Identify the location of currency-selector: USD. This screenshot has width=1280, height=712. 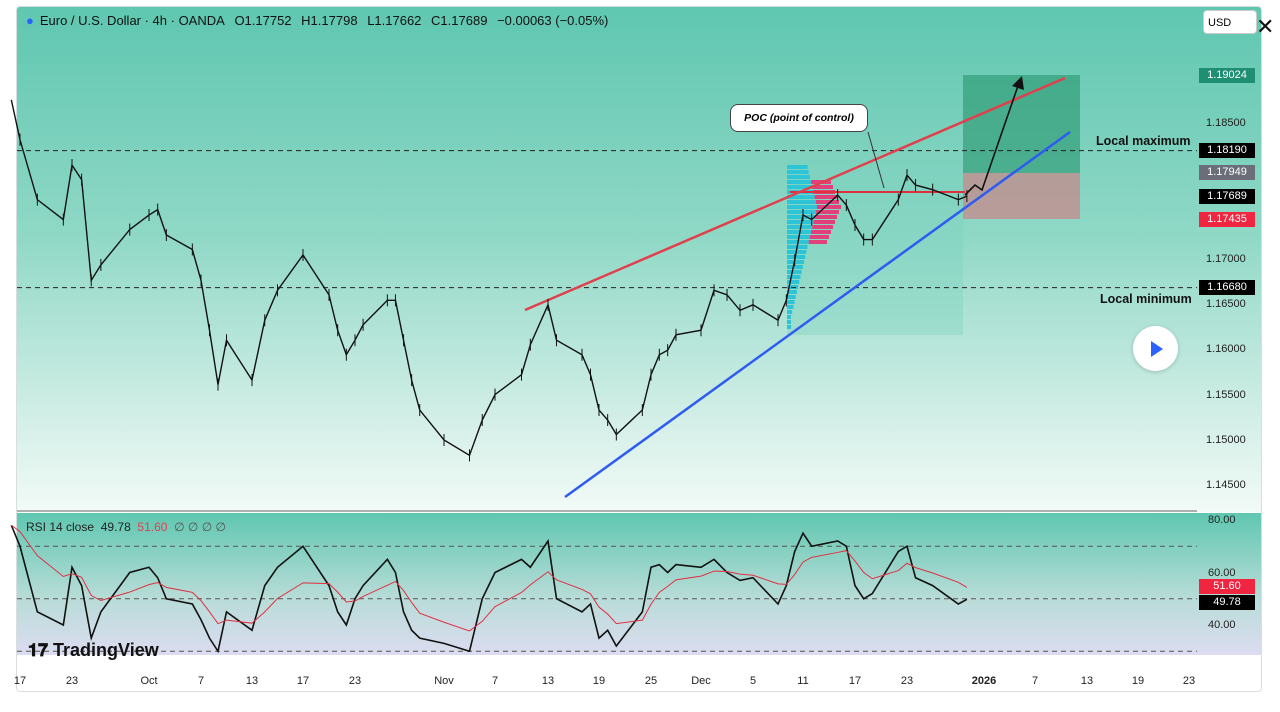
(1230, 22).